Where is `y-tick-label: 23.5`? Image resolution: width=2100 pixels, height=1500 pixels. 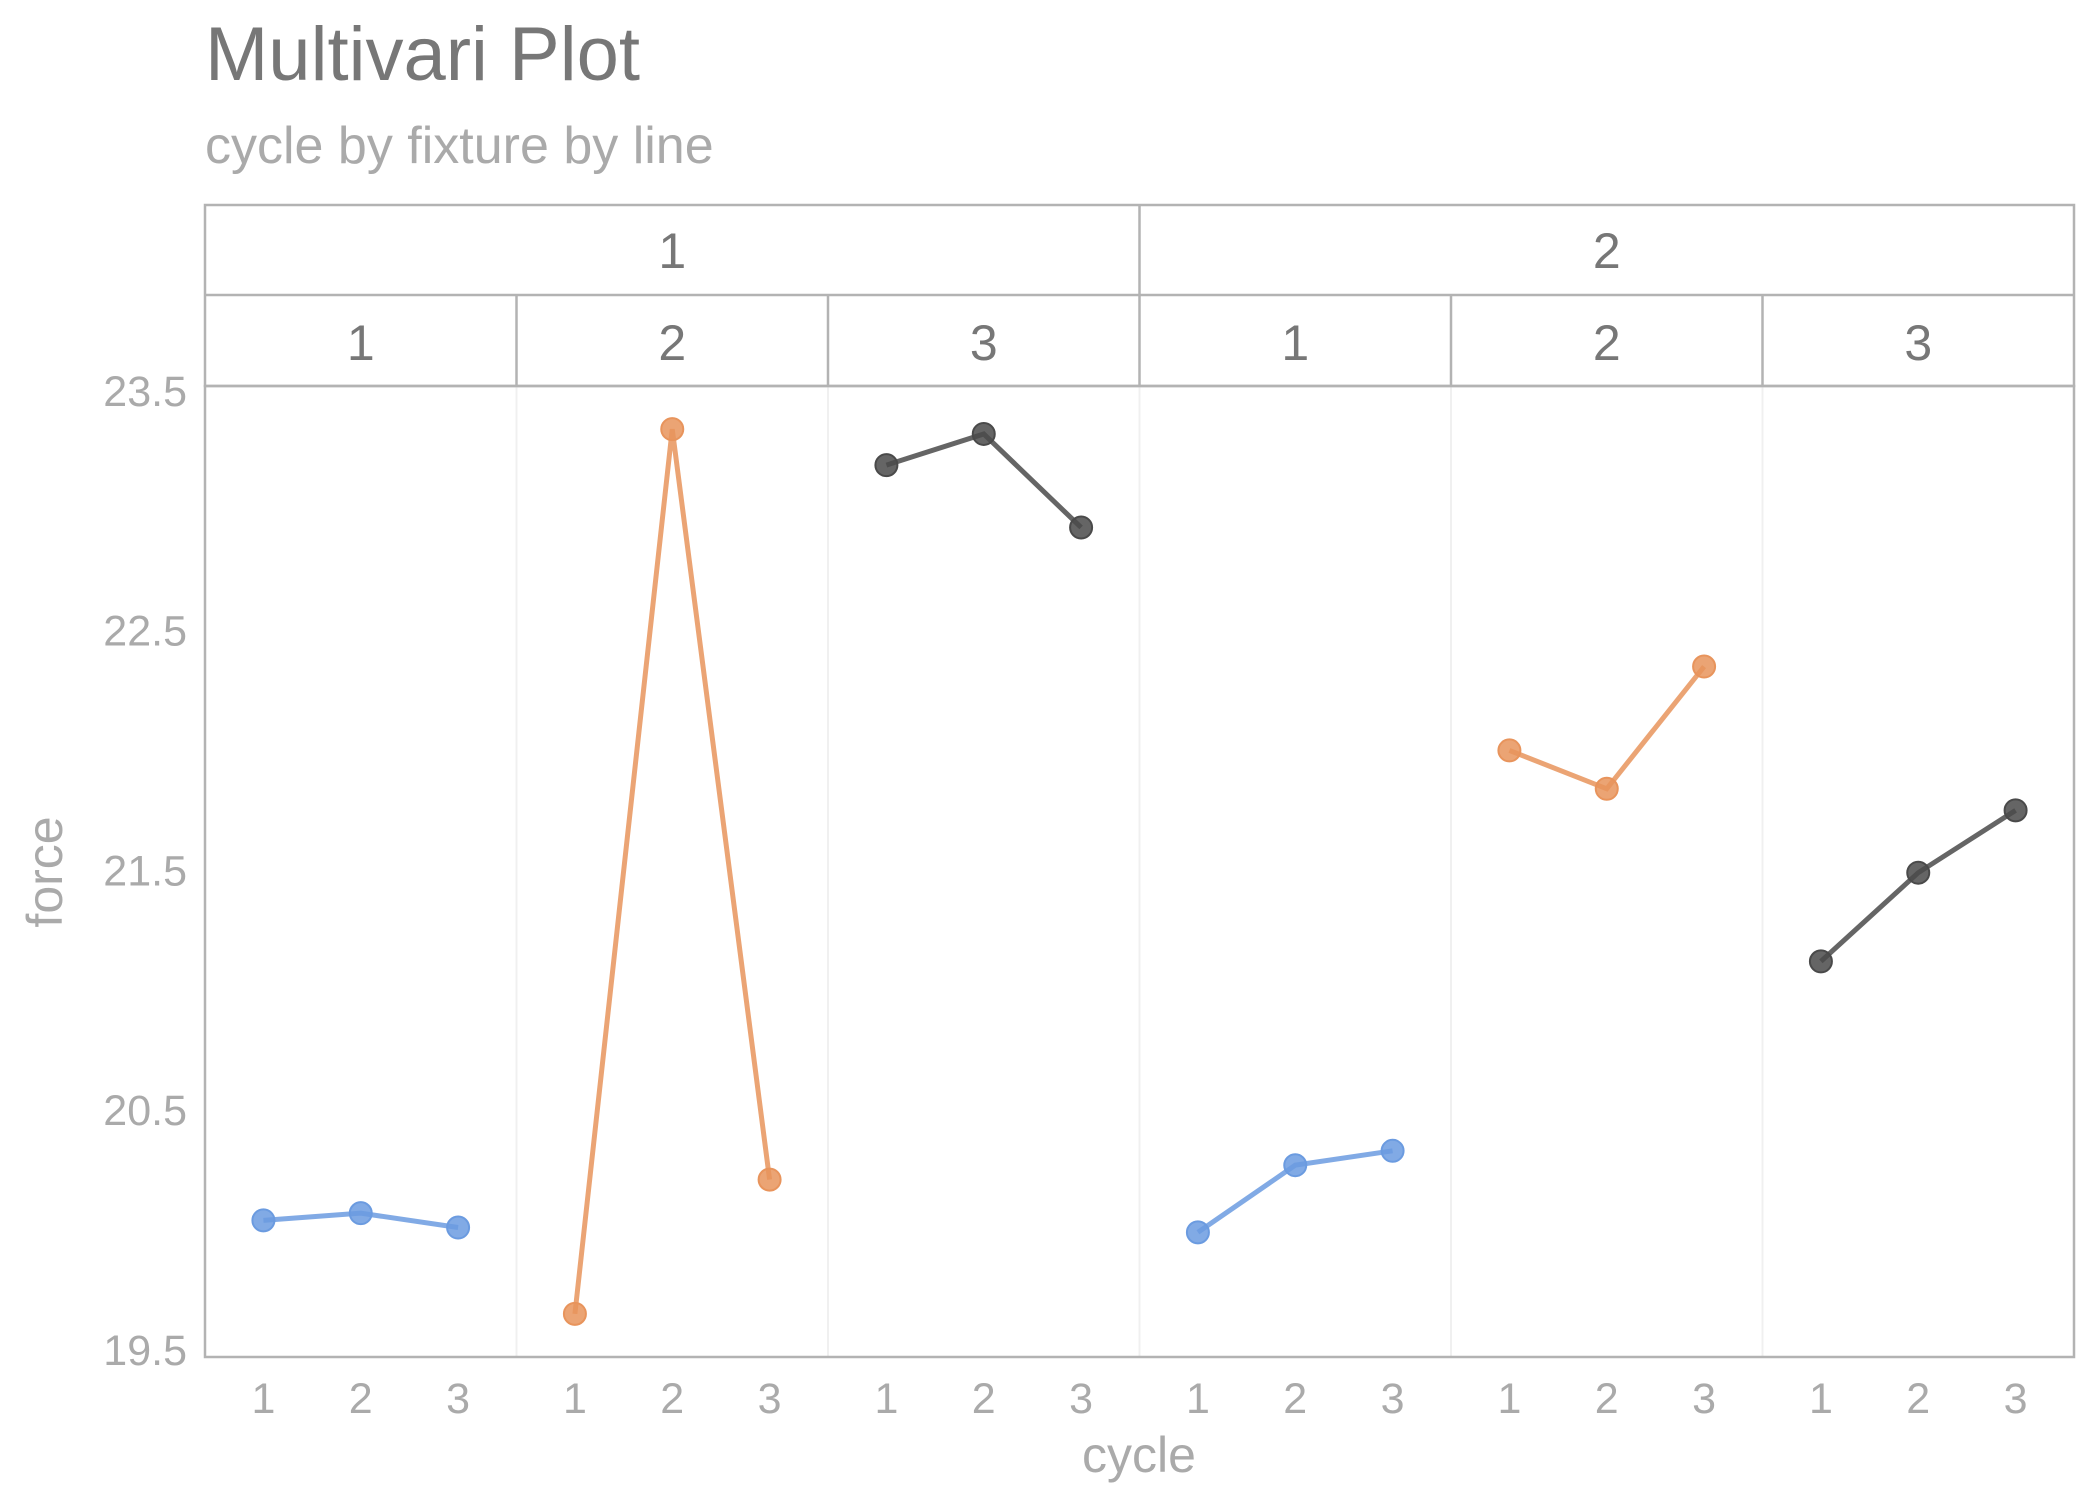 y-tick-label: 23.5 is located at coordinates (145, 392).